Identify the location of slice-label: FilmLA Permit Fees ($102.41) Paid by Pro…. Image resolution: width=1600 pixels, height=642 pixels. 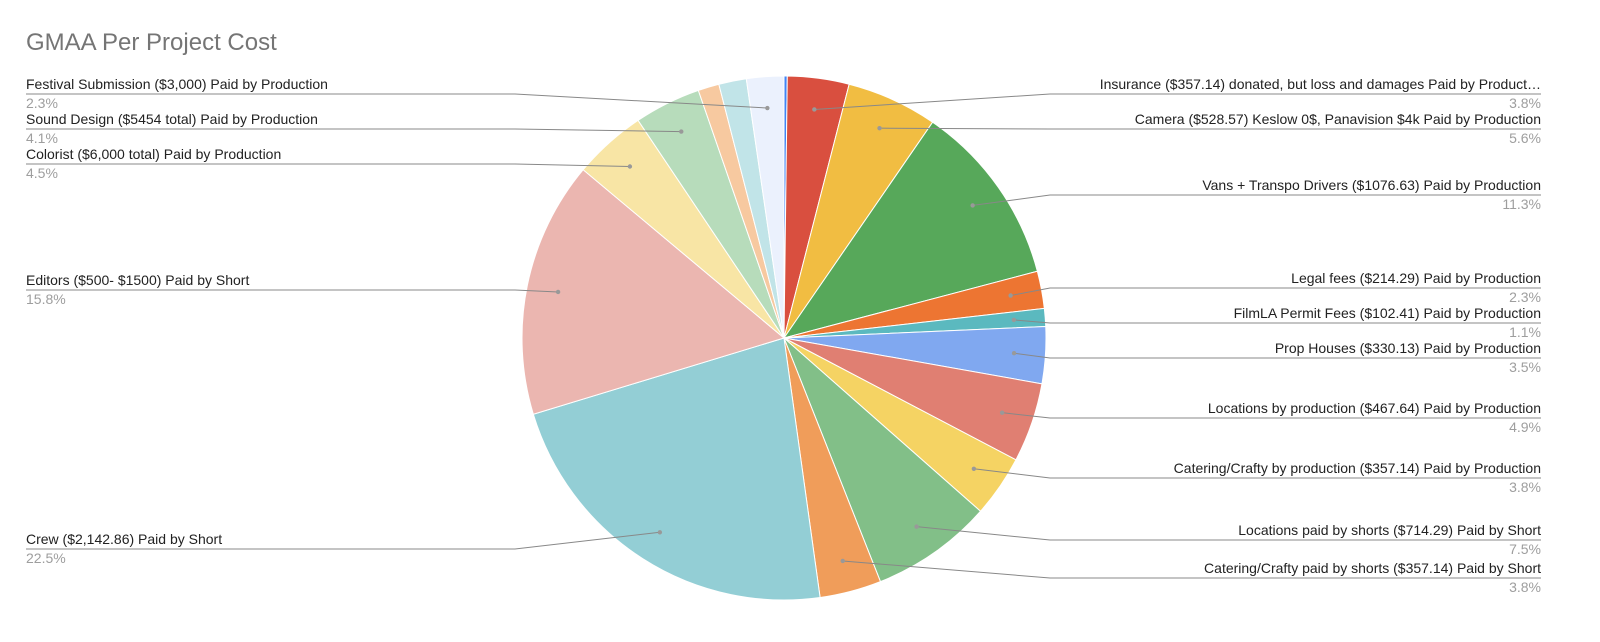
(1387, 313).